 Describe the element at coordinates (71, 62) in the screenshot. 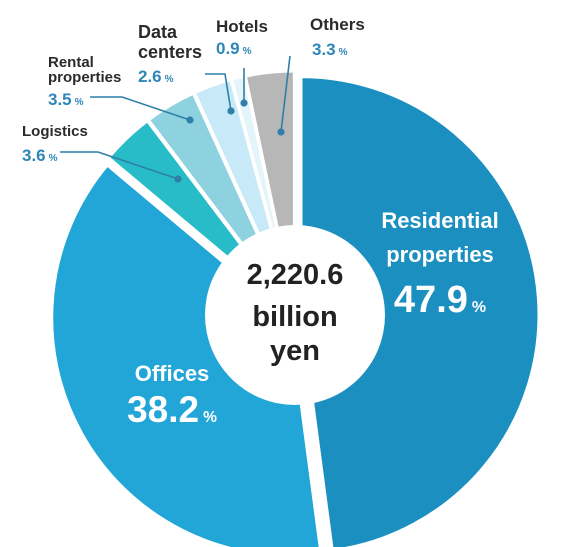

I see `slice-label-rental-properties-line-1: Rental` at that location.